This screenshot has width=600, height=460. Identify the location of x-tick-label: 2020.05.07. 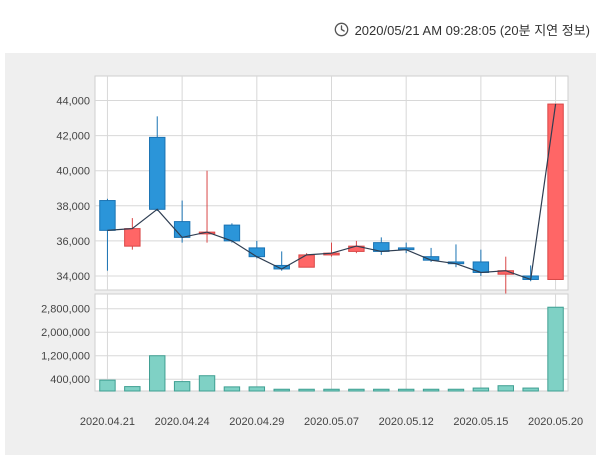
(331, 422).